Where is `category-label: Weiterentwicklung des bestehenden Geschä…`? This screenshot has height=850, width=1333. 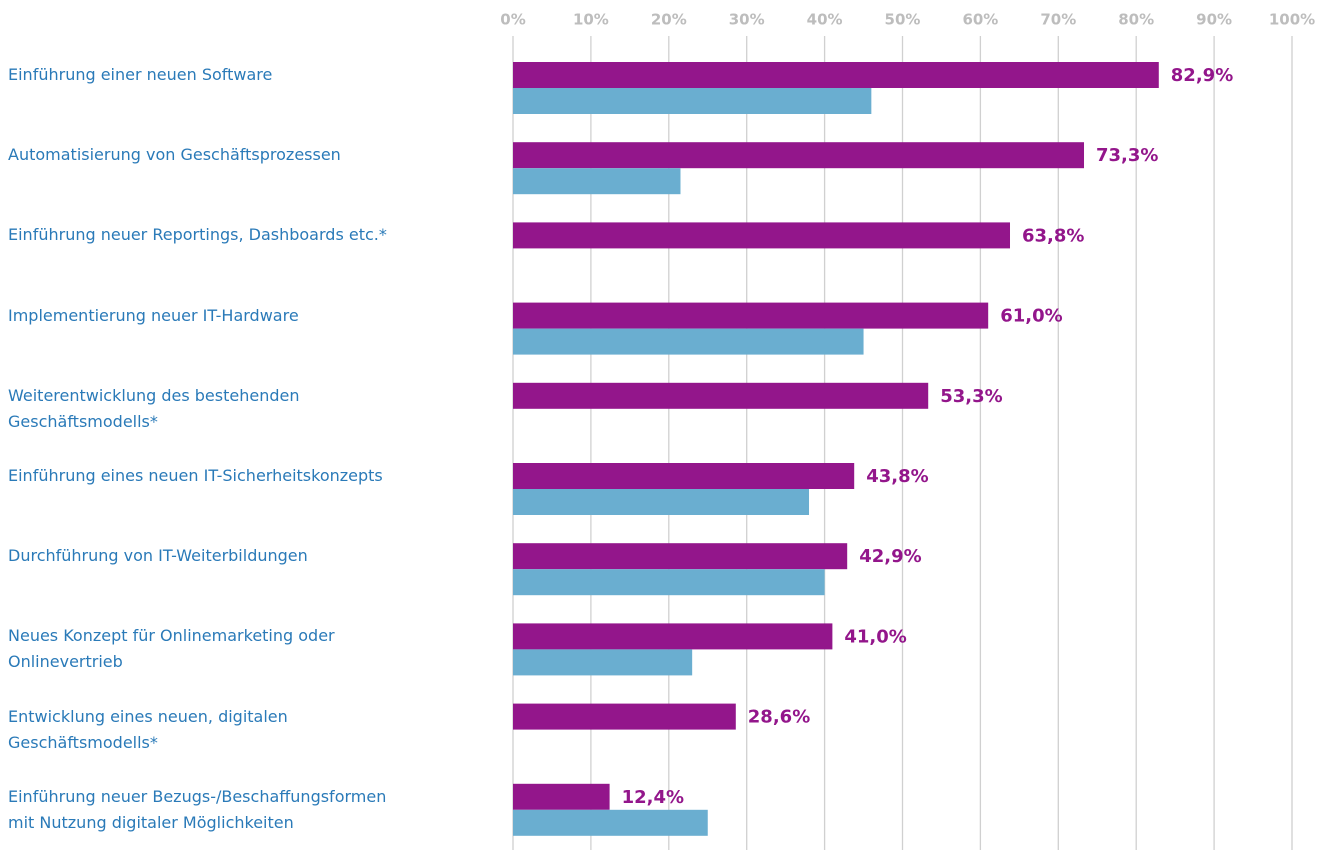
category-label: Weiterentwicklung des bestehenden Geschä… is located at coordinates (154, 408).